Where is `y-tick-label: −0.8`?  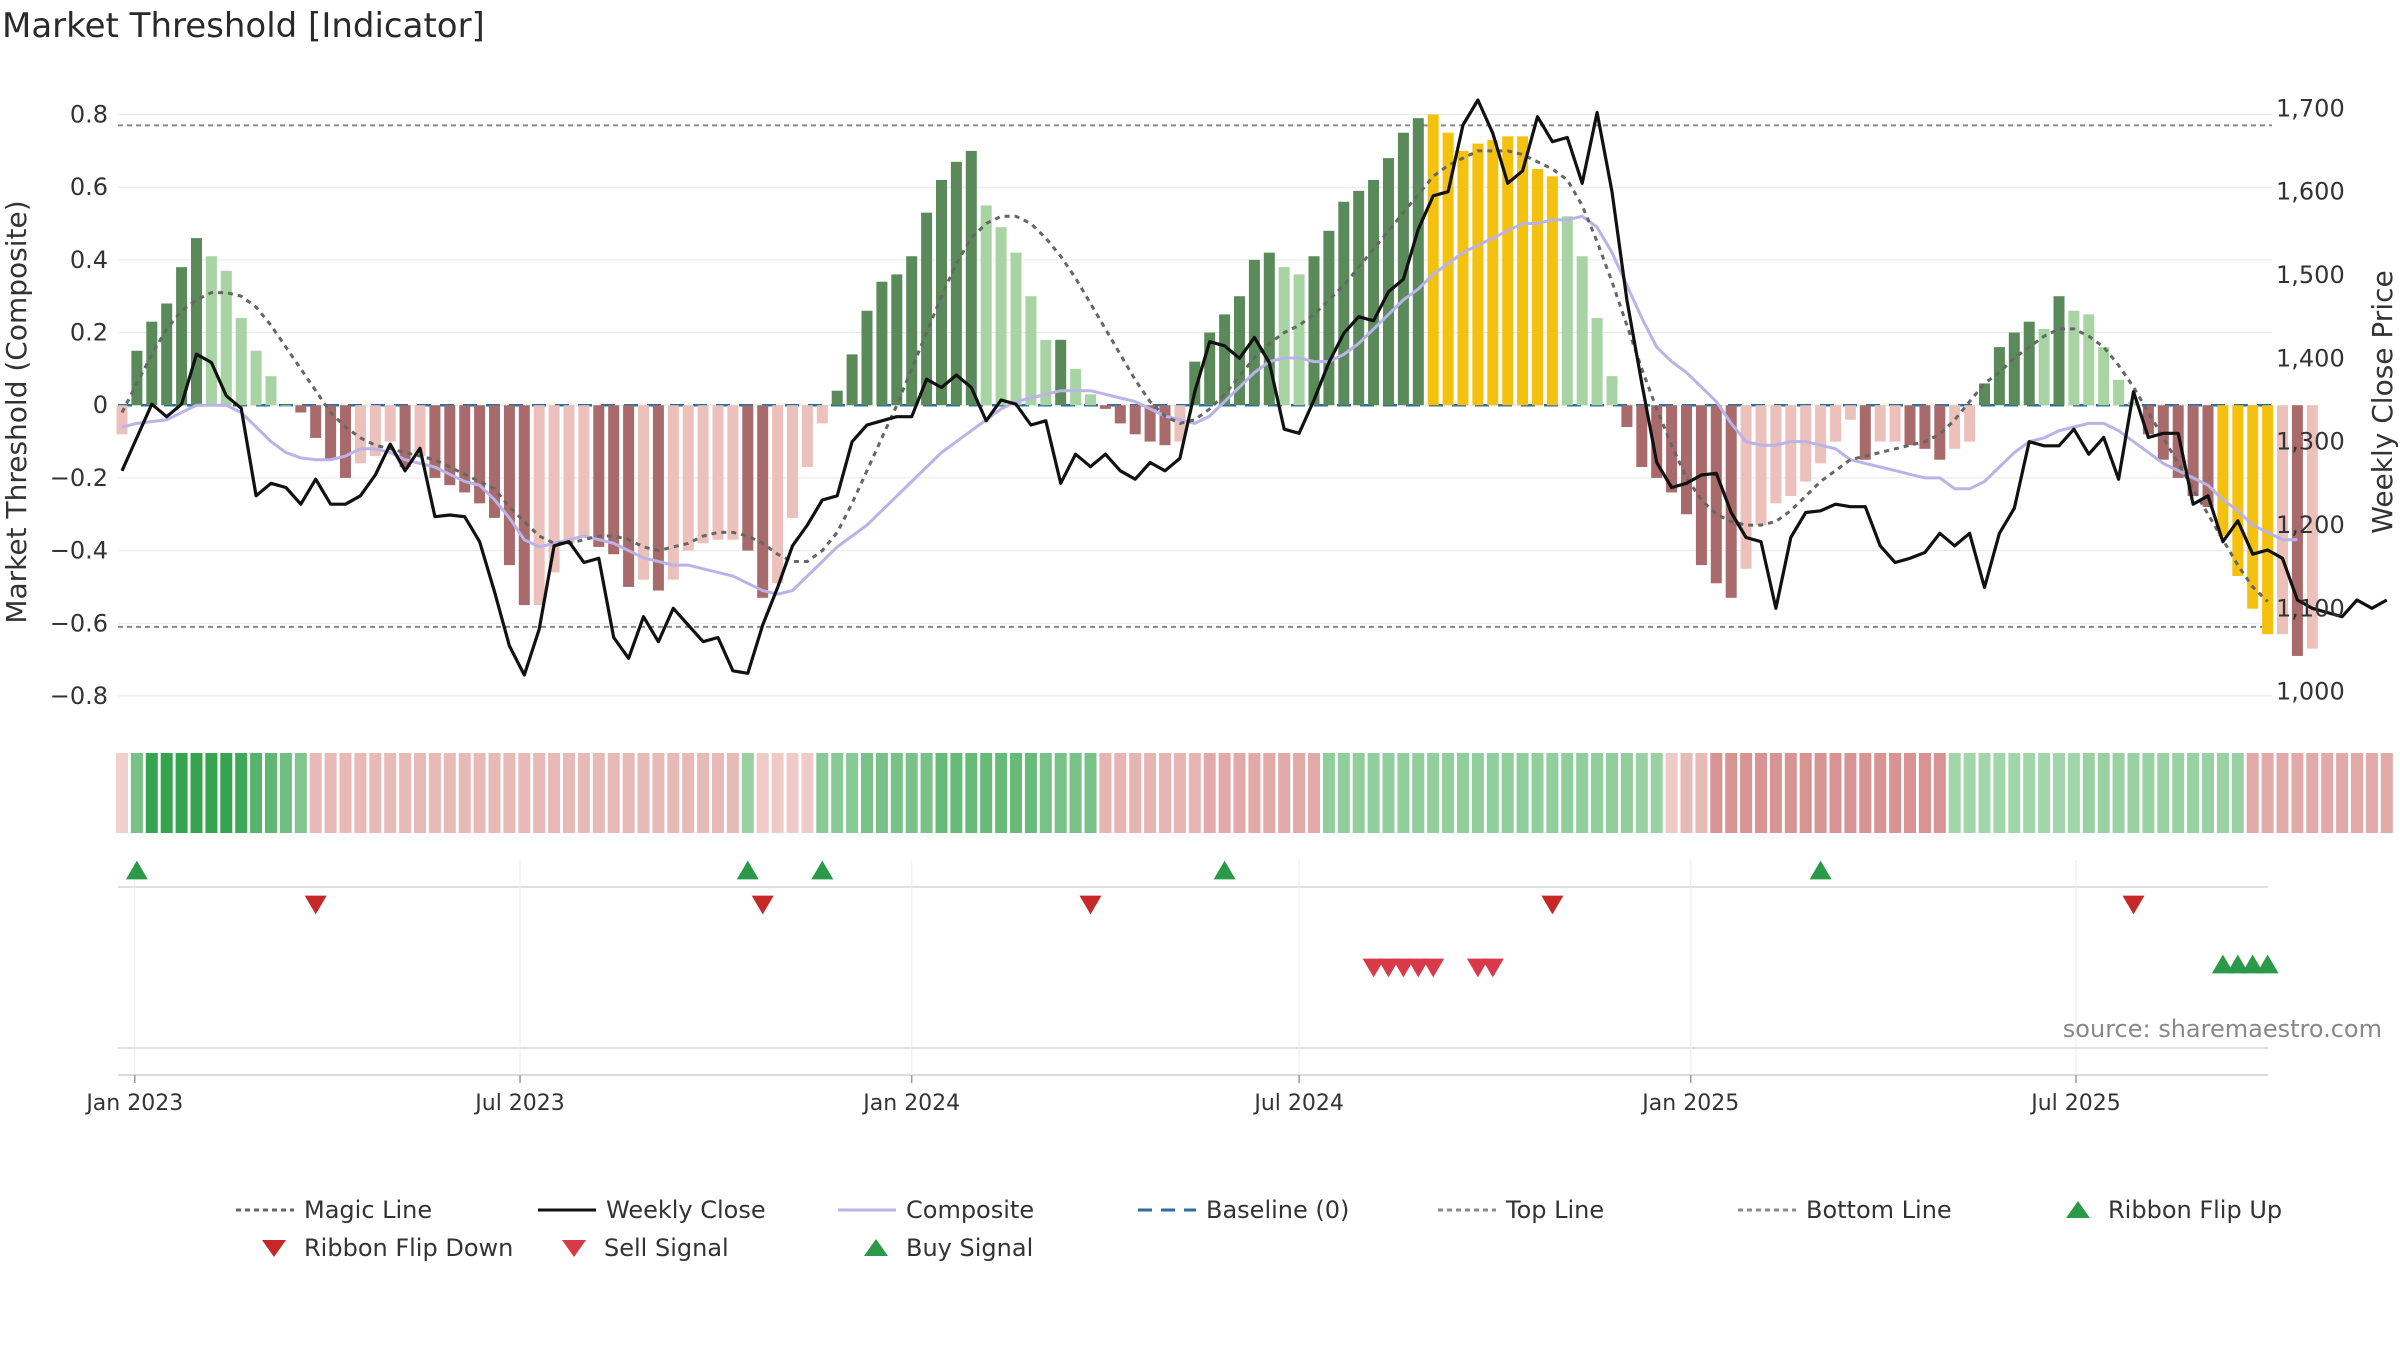
y-tick-label: −0.8 is located at coordinates (79, 696).